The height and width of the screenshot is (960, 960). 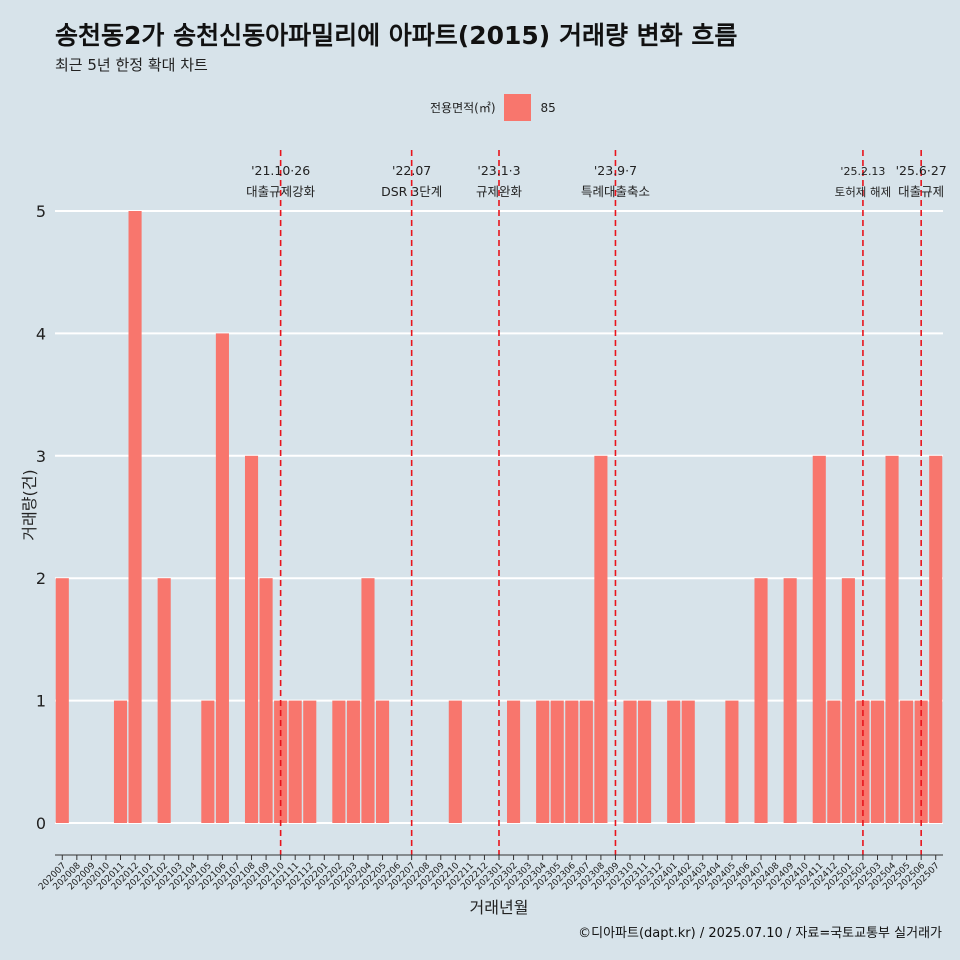 I want to click on legend-label: 85, so click(x=548, y=107).